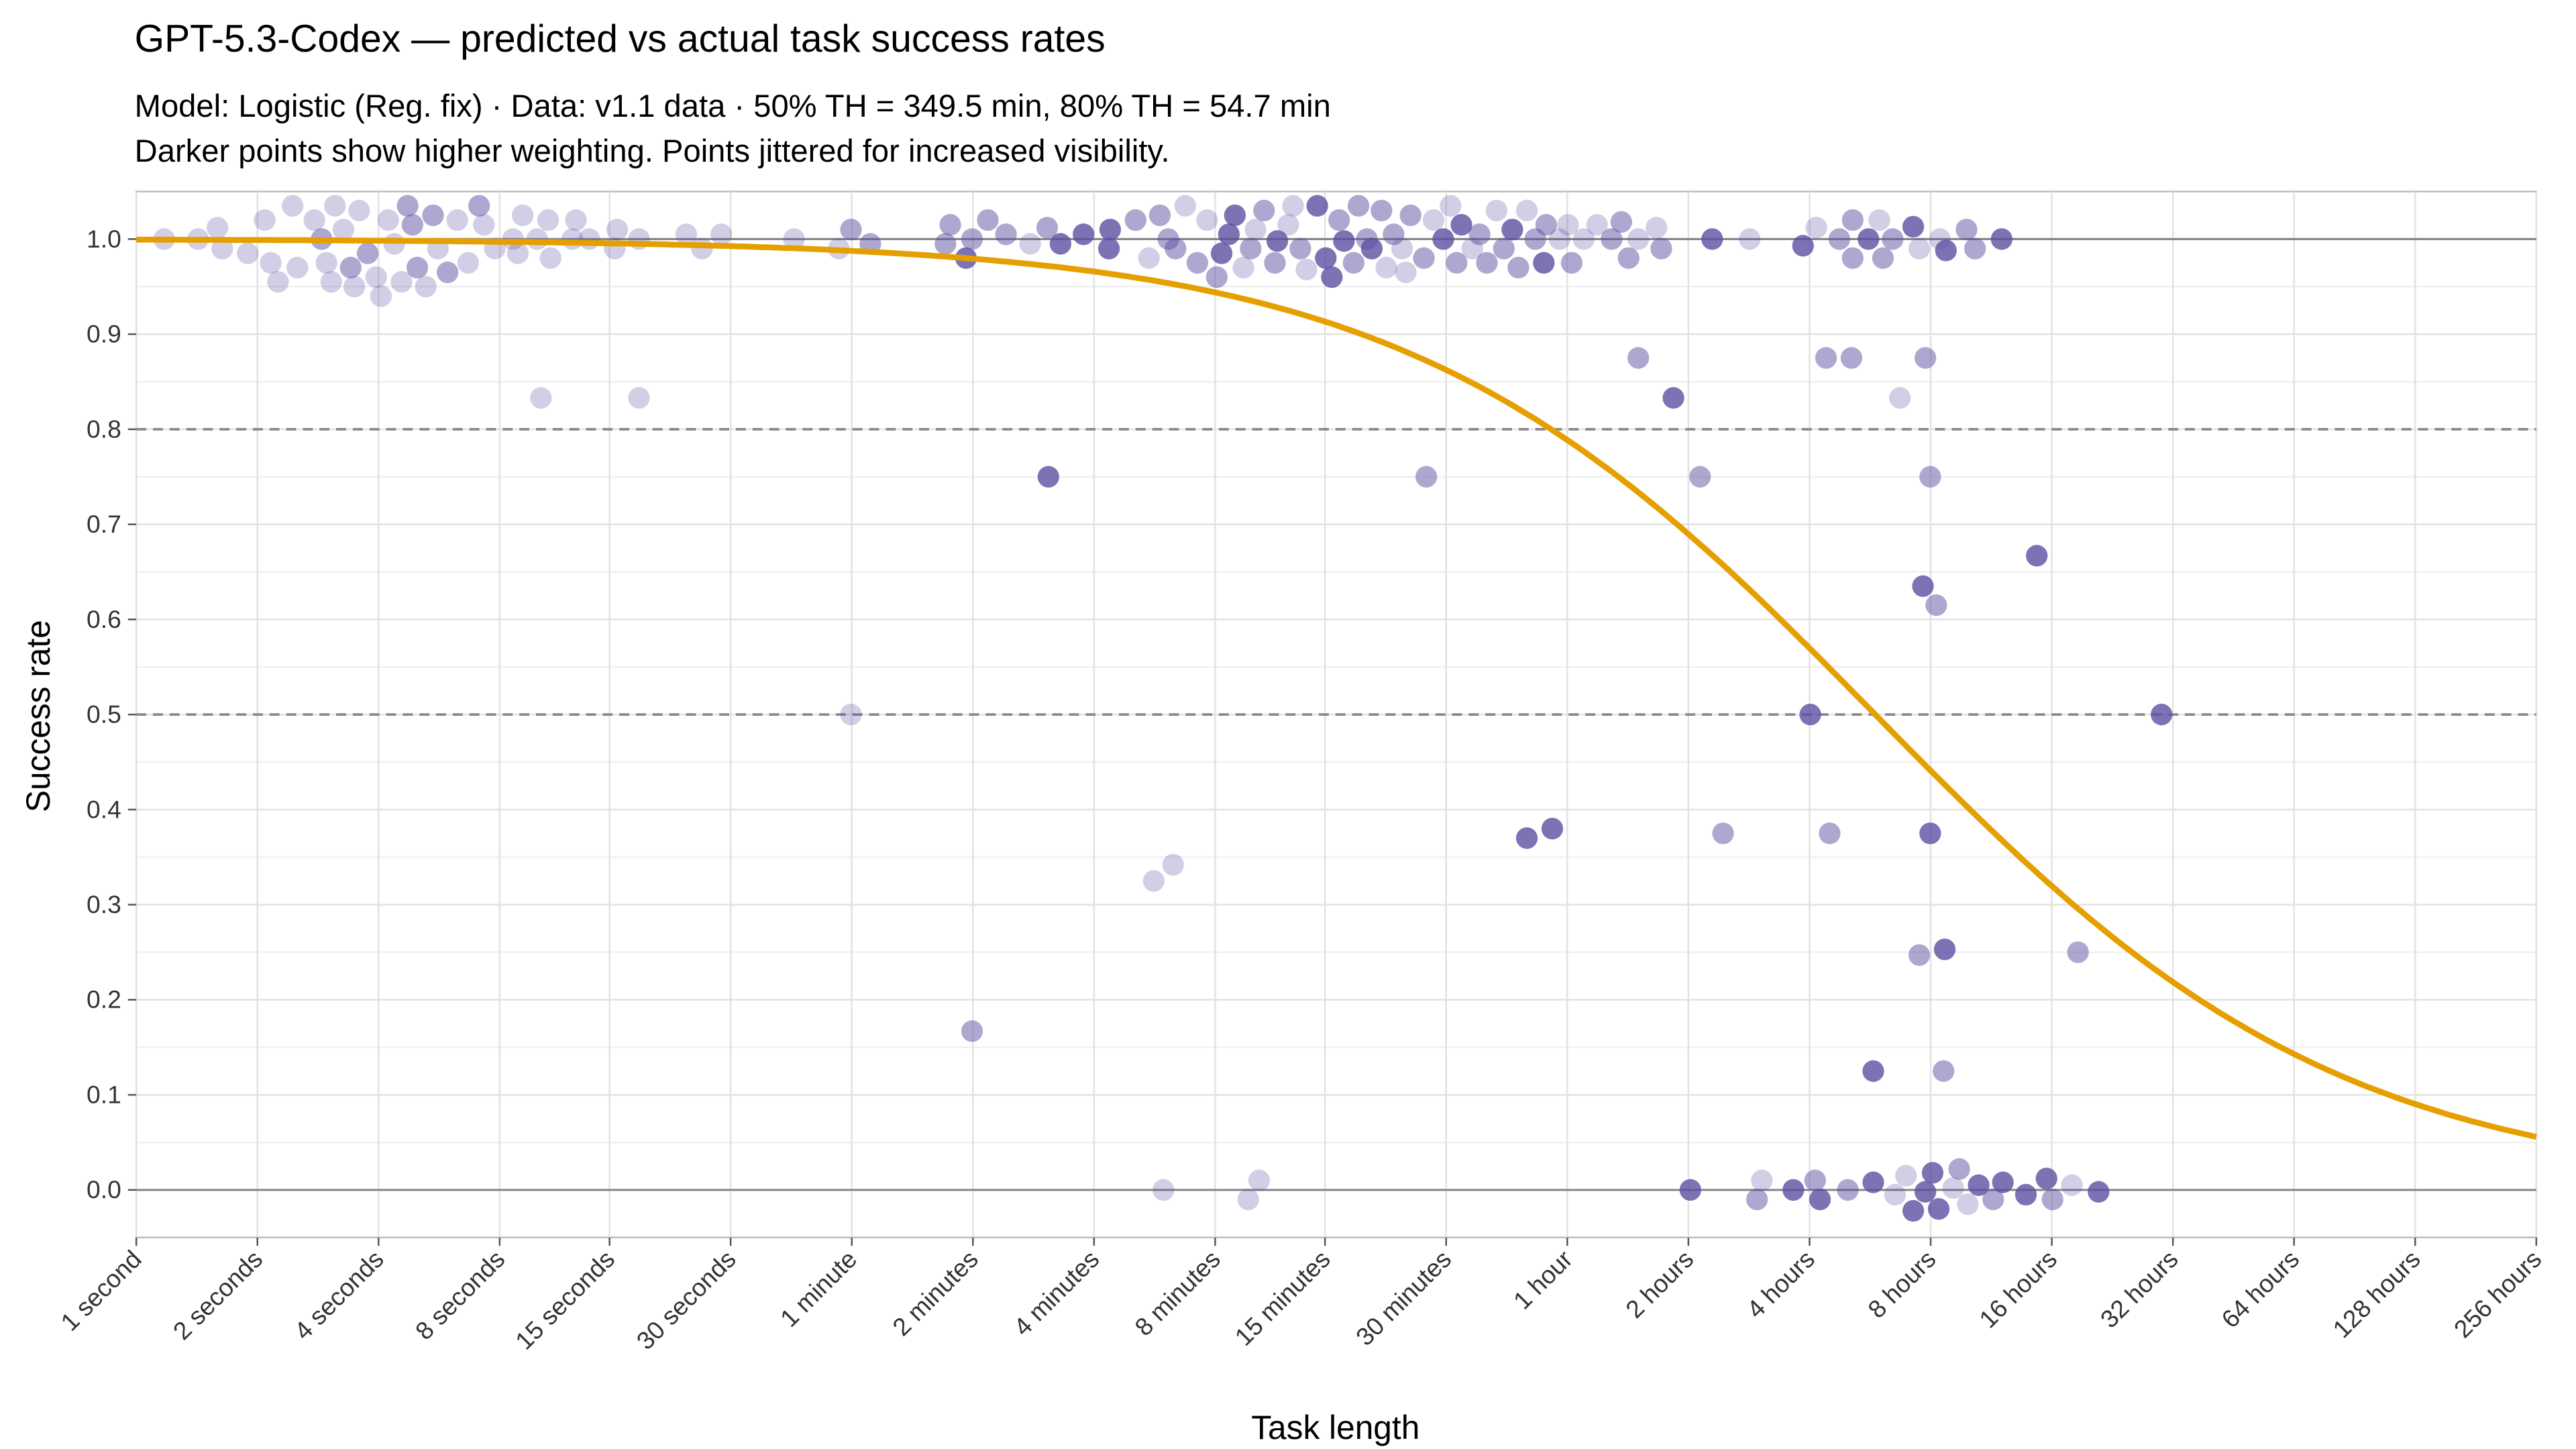 The height and width of the screenshot is (1449, 2576). Describe the element at coordinates (2376, 1293) in the screenshot. I see `x-tick-label: 128 hours` at that location.